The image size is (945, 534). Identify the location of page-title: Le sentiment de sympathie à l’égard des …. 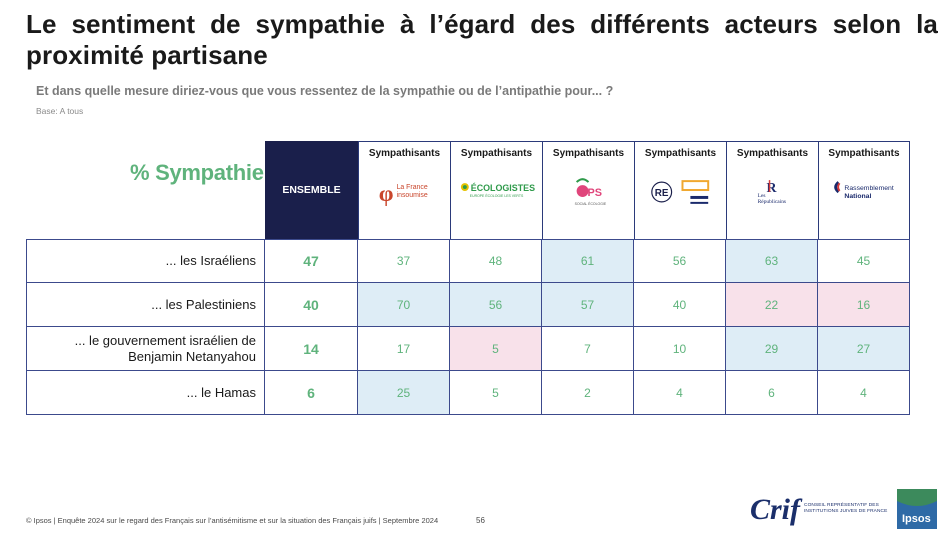
(482, 39).